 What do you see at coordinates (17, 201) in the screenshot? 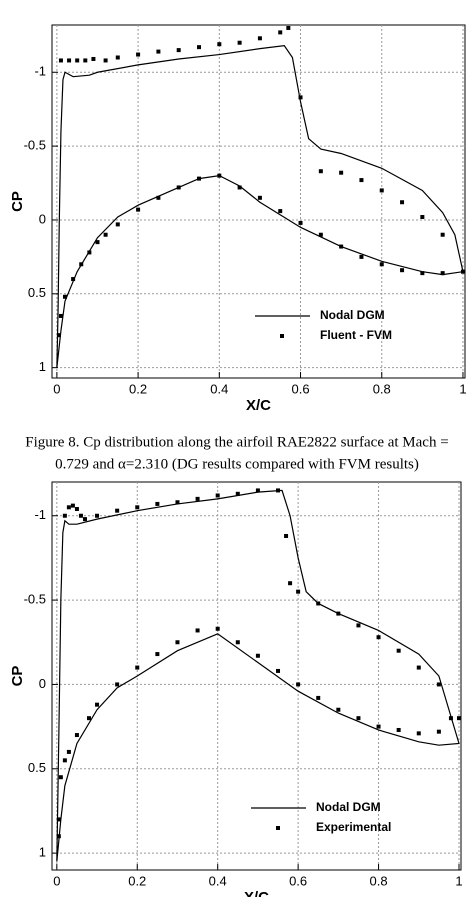
I see `y-axis-label: CP` at bounding box center [17, 201].